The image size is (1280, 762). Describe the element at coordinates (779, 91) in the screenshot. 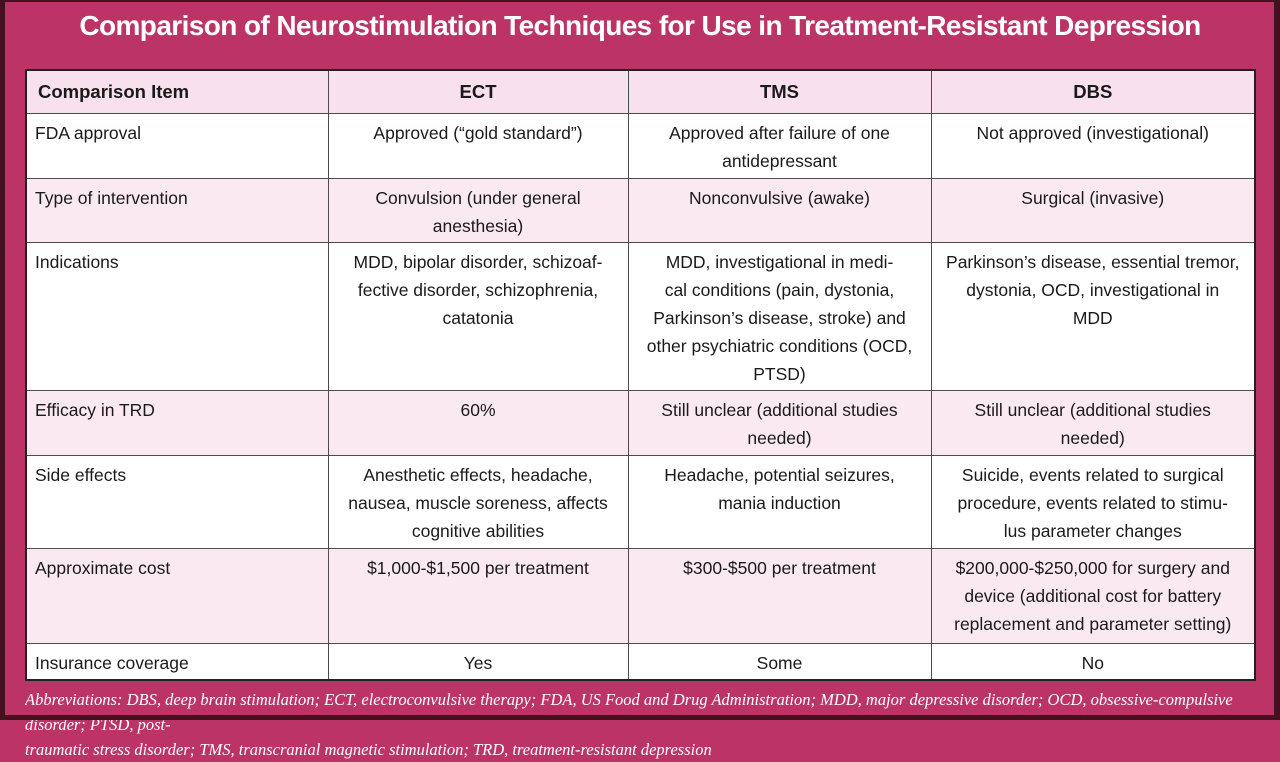

I see `column-header-tms: TMS` at that location.